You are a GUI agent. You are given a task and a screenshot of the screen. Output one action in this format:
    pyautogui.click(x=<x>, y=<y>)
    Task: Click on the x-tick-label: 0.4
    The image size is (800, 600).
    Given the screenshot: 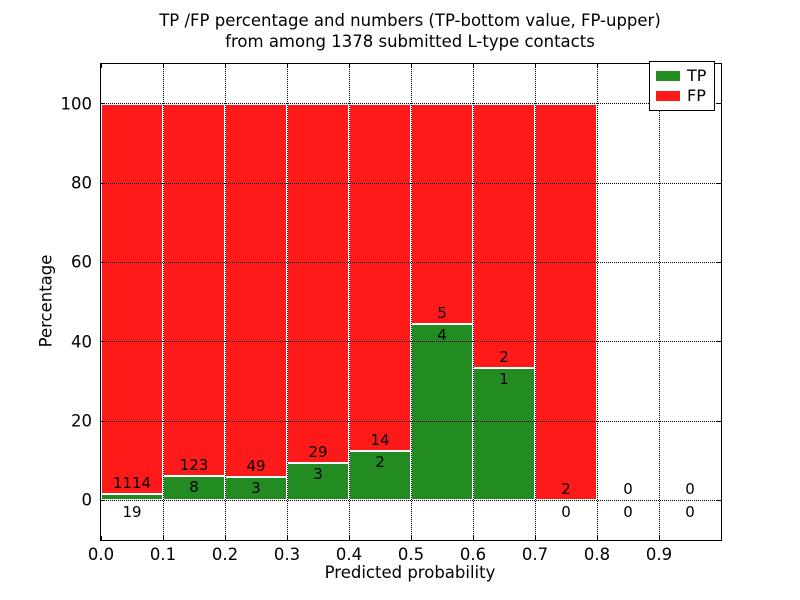 What is the action you would take?
    pyautogui.click(x=349, y=554)
    